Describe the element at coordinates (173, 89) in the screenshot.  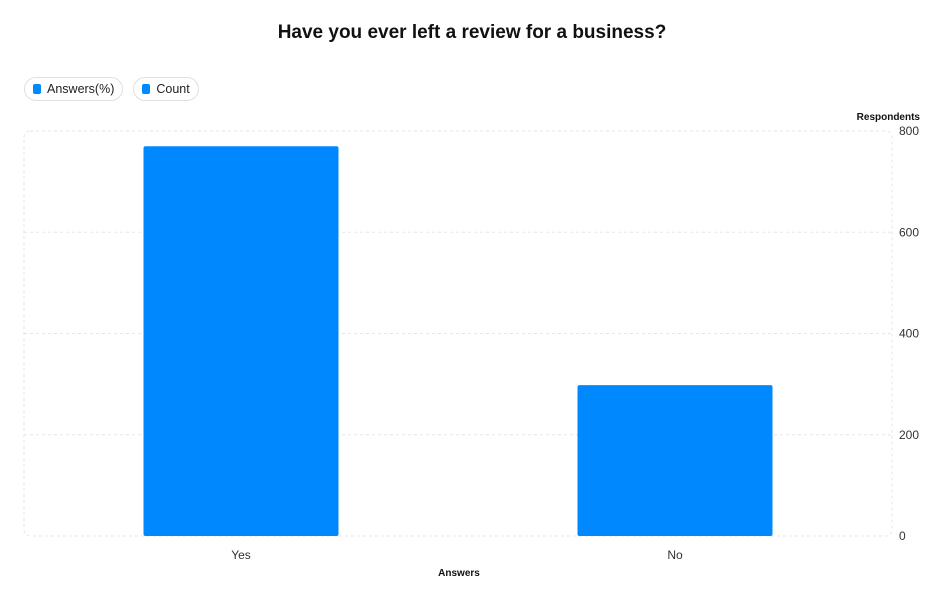
I see `legend-item-label: Count` at that location.